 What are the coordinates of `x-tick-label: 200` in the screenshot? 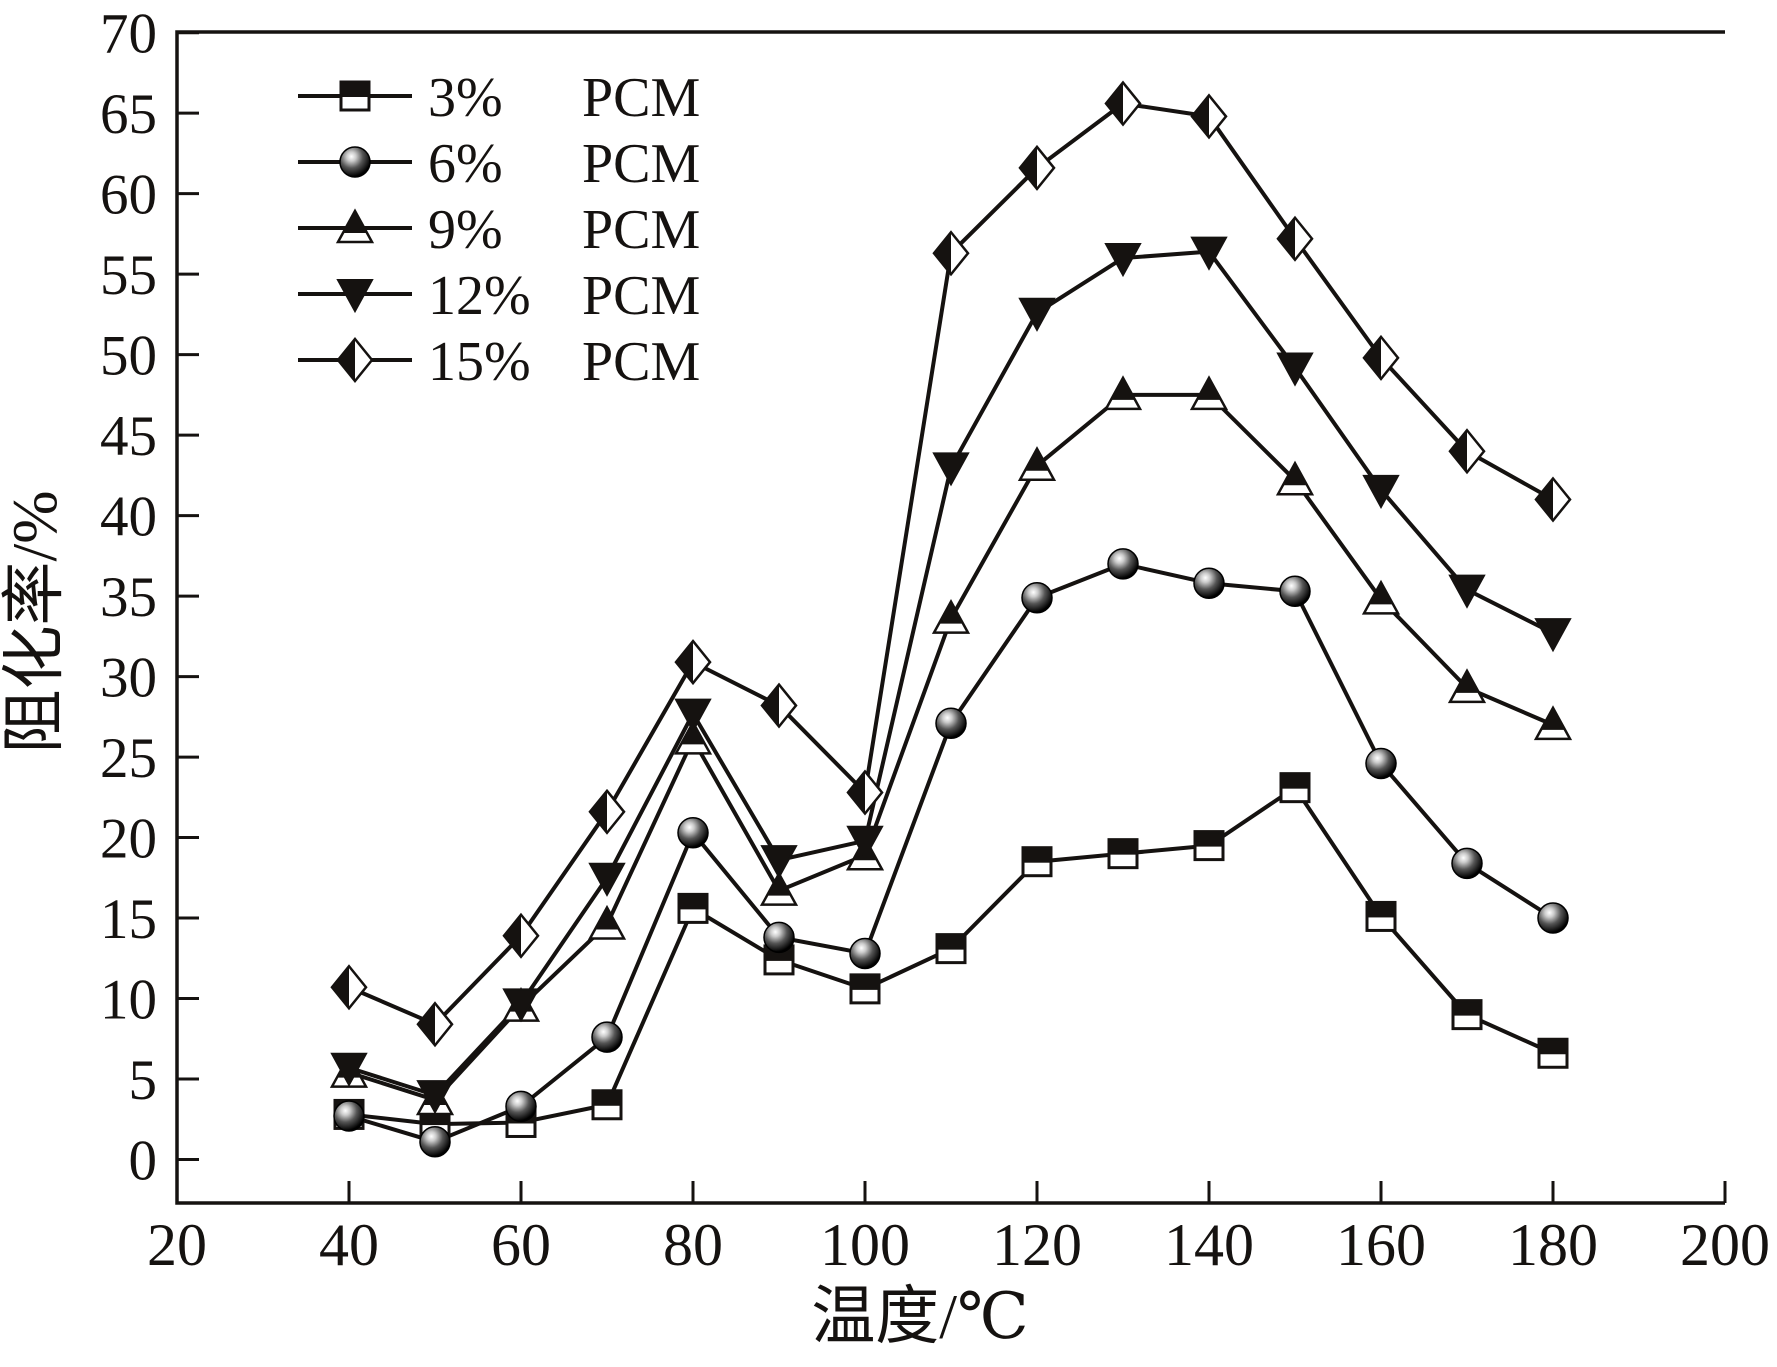 It's located at (1725, 1245).